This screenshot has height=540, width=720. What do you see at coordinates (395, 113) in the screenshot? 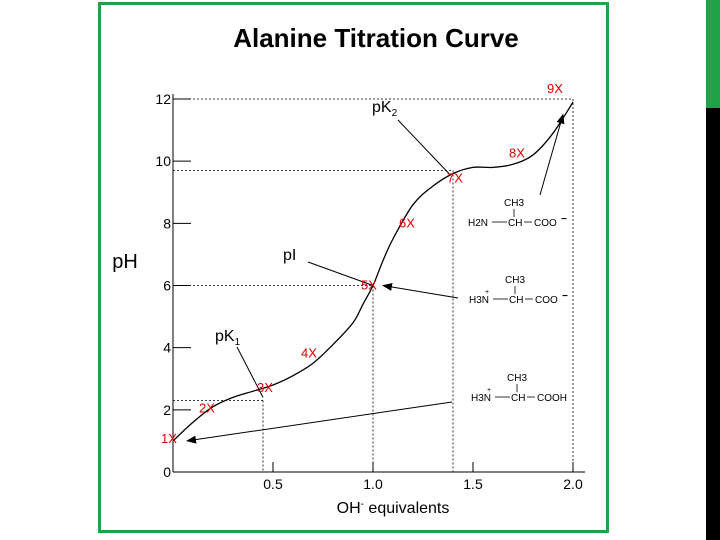
I see `annotation-pk2-subscript: 2` at bounding box center [395, 113].